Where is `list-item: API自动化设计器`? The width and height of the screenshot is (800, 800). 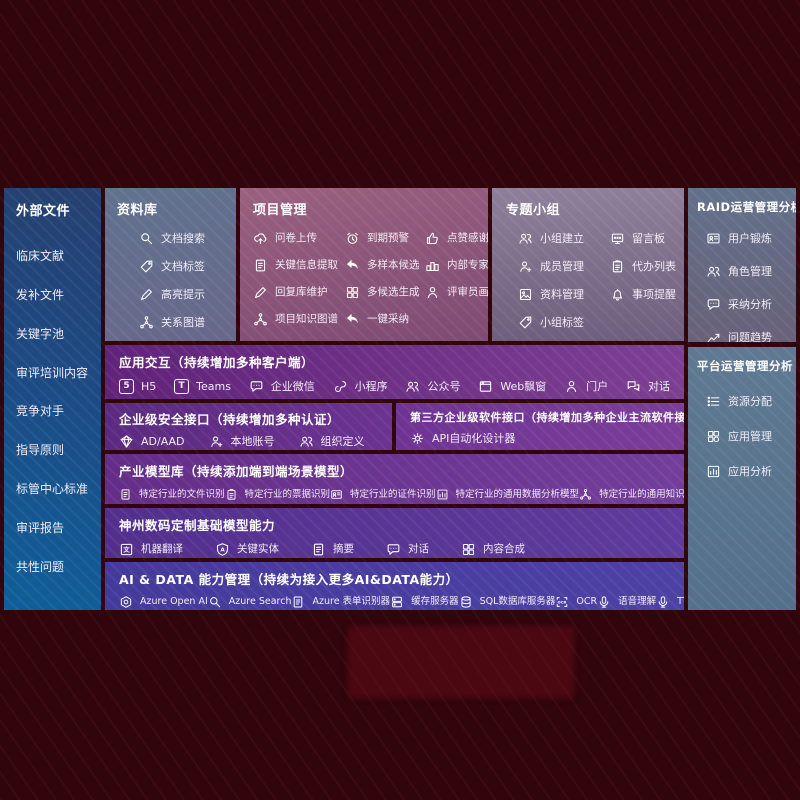 list-item: API自动化设计器 is located at coordinates (462, 438).